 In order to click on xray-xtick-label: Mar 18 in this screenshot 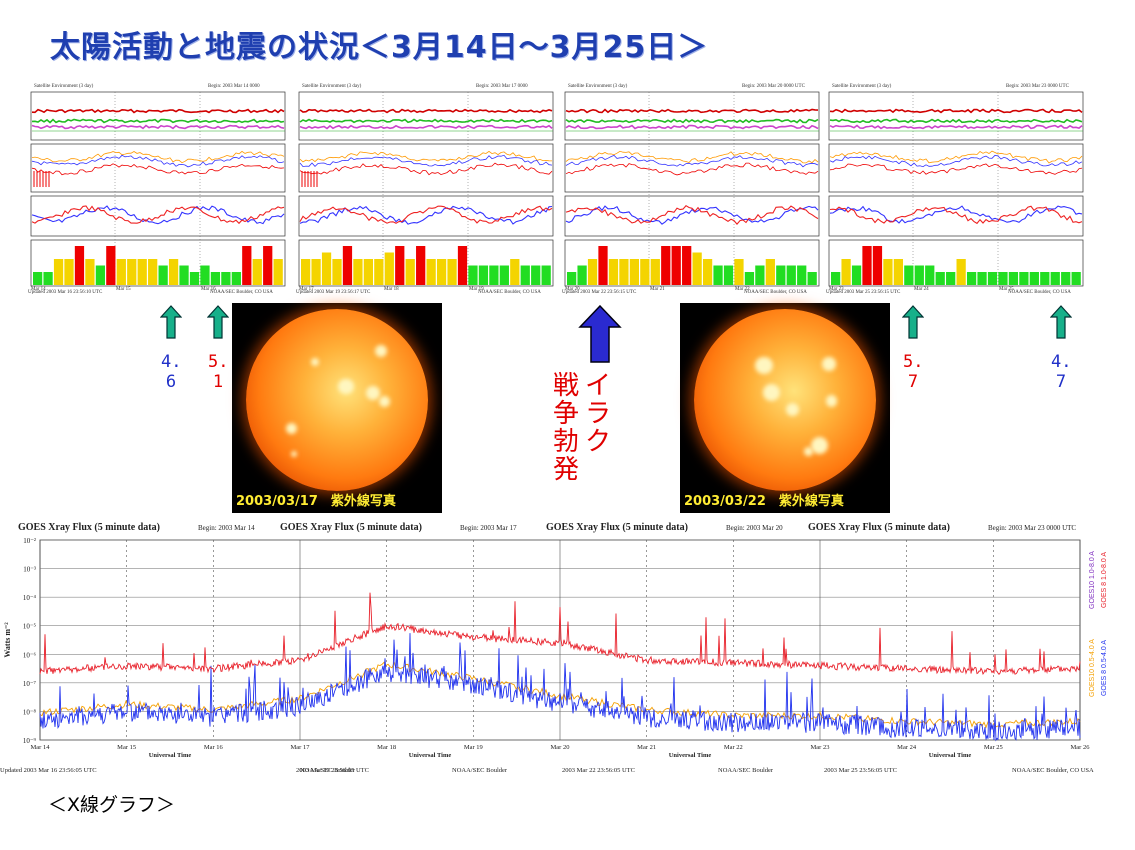, I will do `click(386, 747)`.